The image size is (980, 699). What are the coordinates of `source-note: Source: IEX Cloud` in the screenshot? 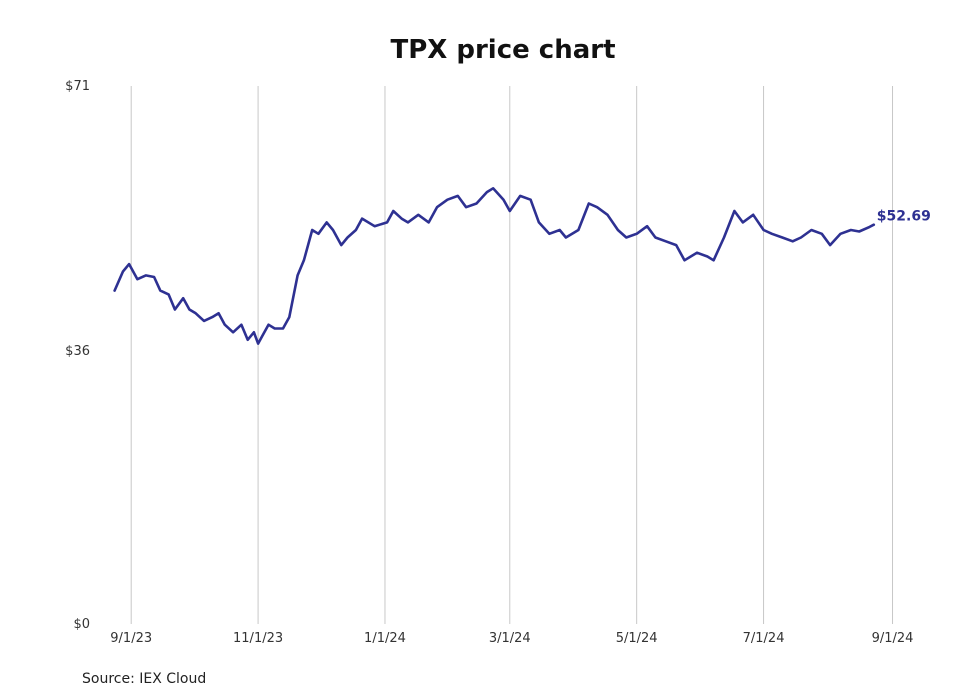 It's located at (144, 679).